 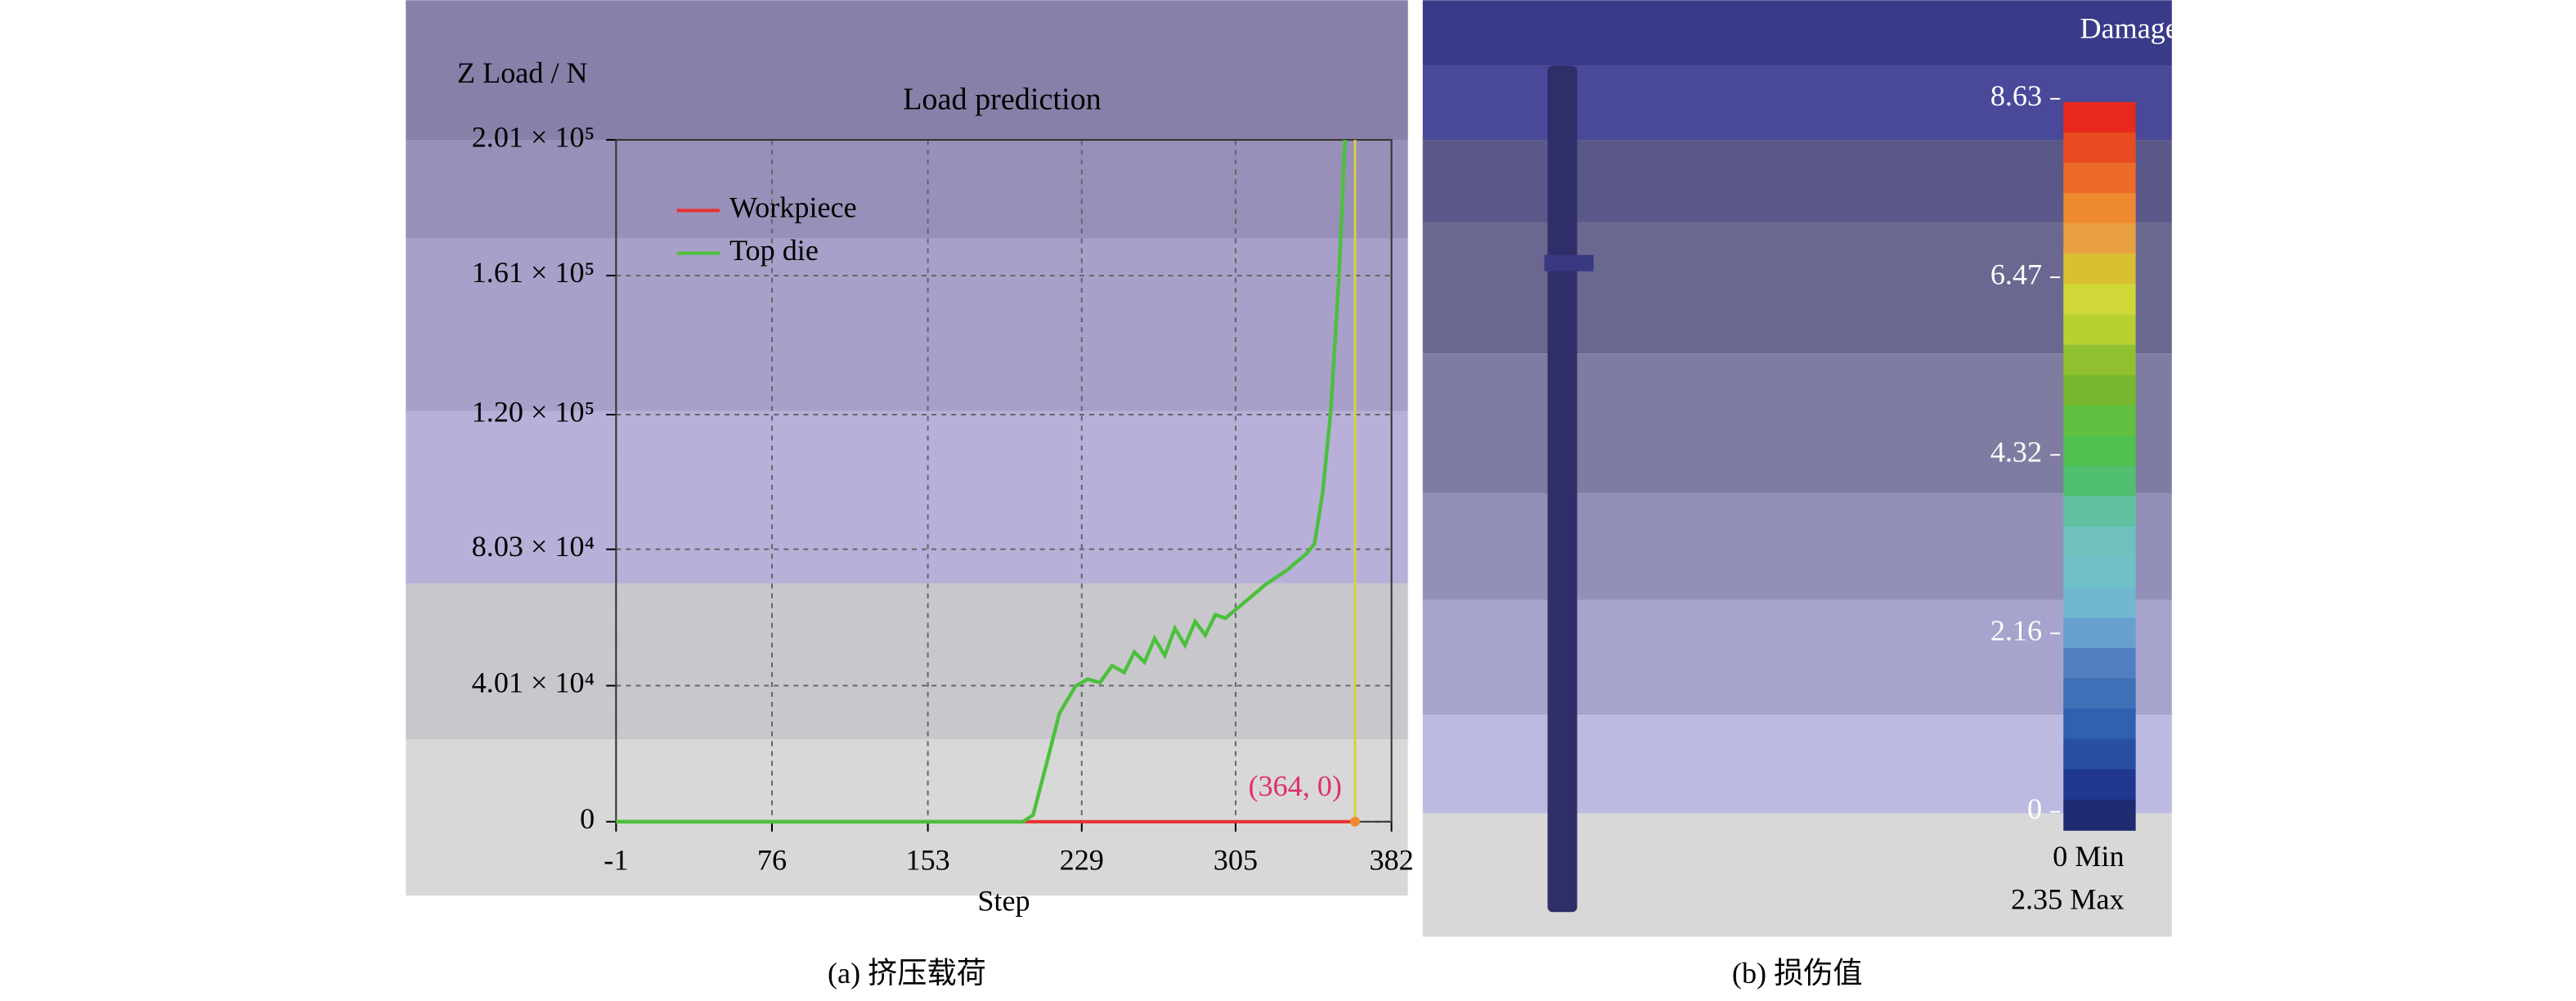 I want to click on legend-label: Top die, so click(x=774, y=250).